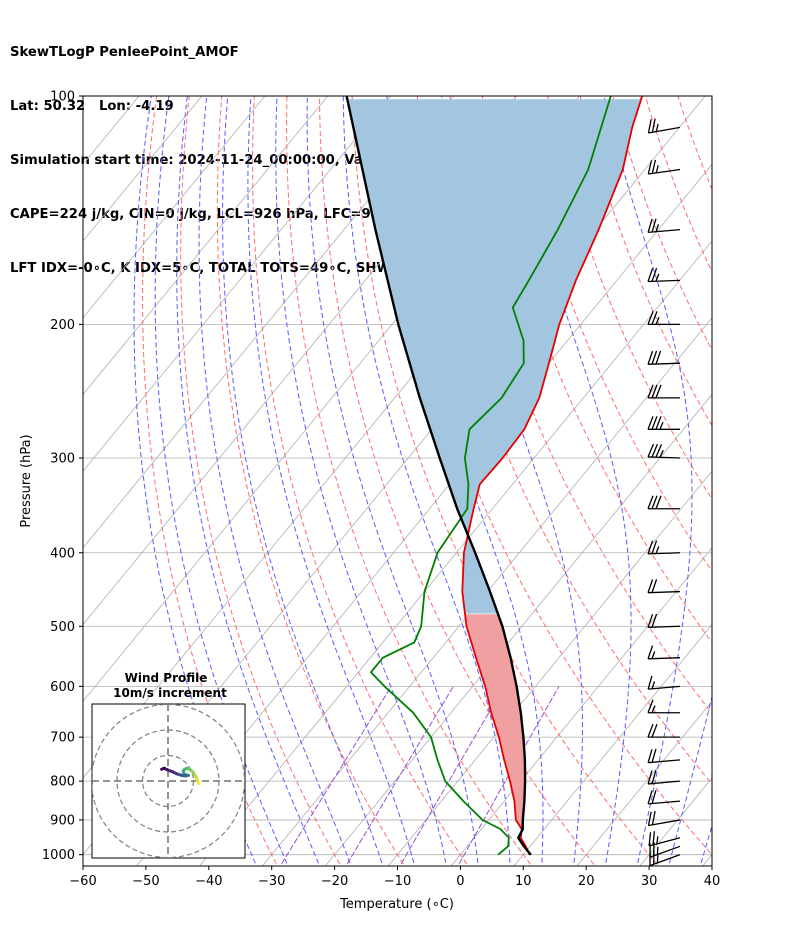 The image size is (794, 937). I want to click on x-tick-label: −60, so click(82, 881).